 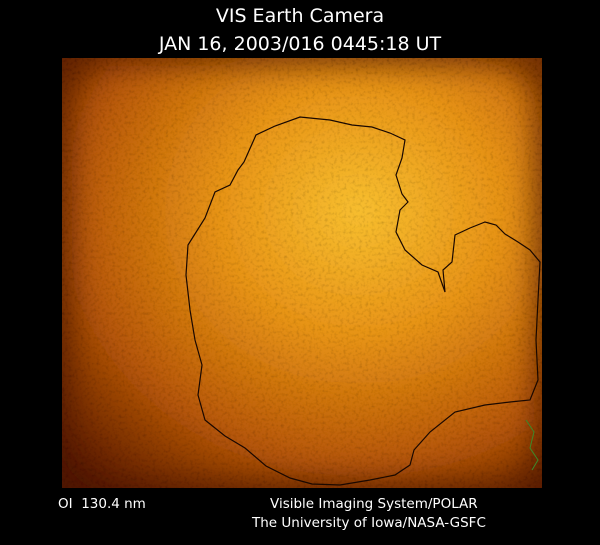 I want to click on timestamp: JAN 16, 2003/016 0445:18 UT, so click(x=300, y=44).